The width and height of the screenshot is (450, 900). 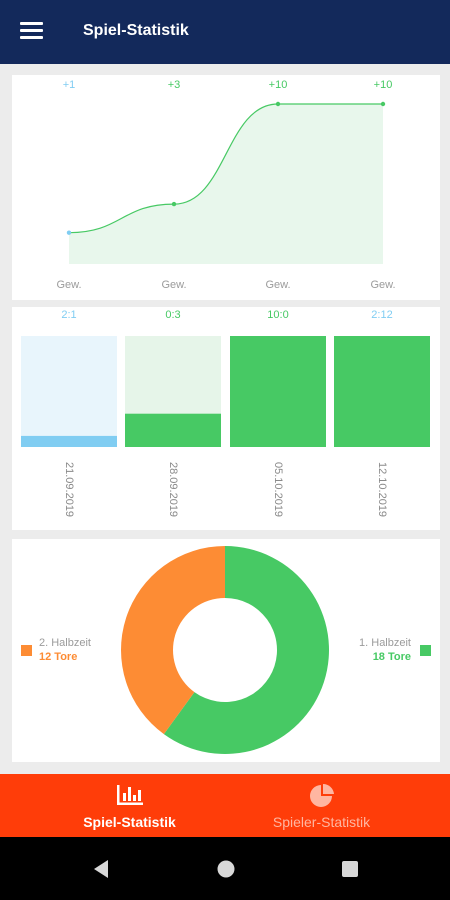 I want to click on nav-item-spieler-statistik: Spieler-Statistik, so click(x=321, y=805).